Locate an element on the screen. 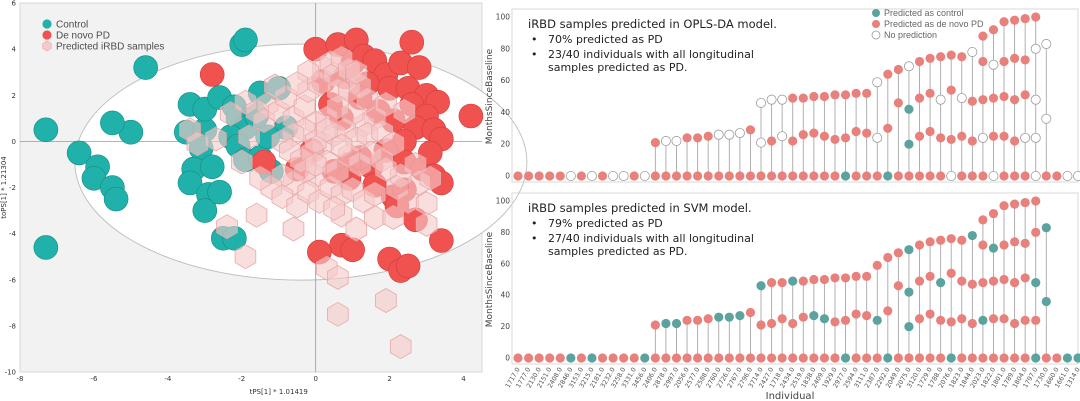  panel-title: iRBD samples predicted in SVM model. is located at coordinates (640, 208).